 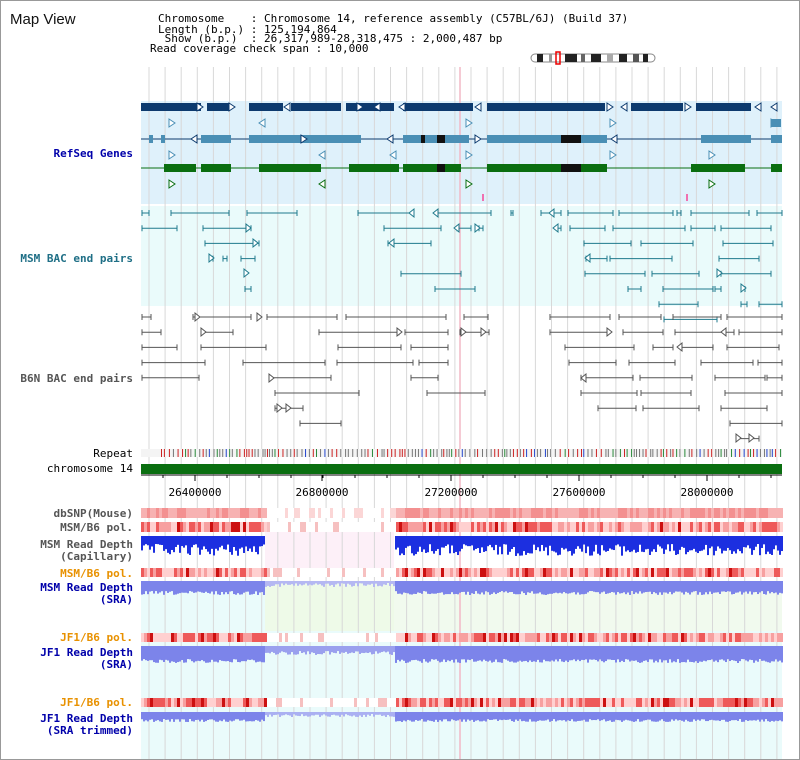 What do you see at coordinates (247, 29) in the screenshot?
I see `length-info-line: Length (b.p.) : 125,194,864` at bounding box center [247, 29].